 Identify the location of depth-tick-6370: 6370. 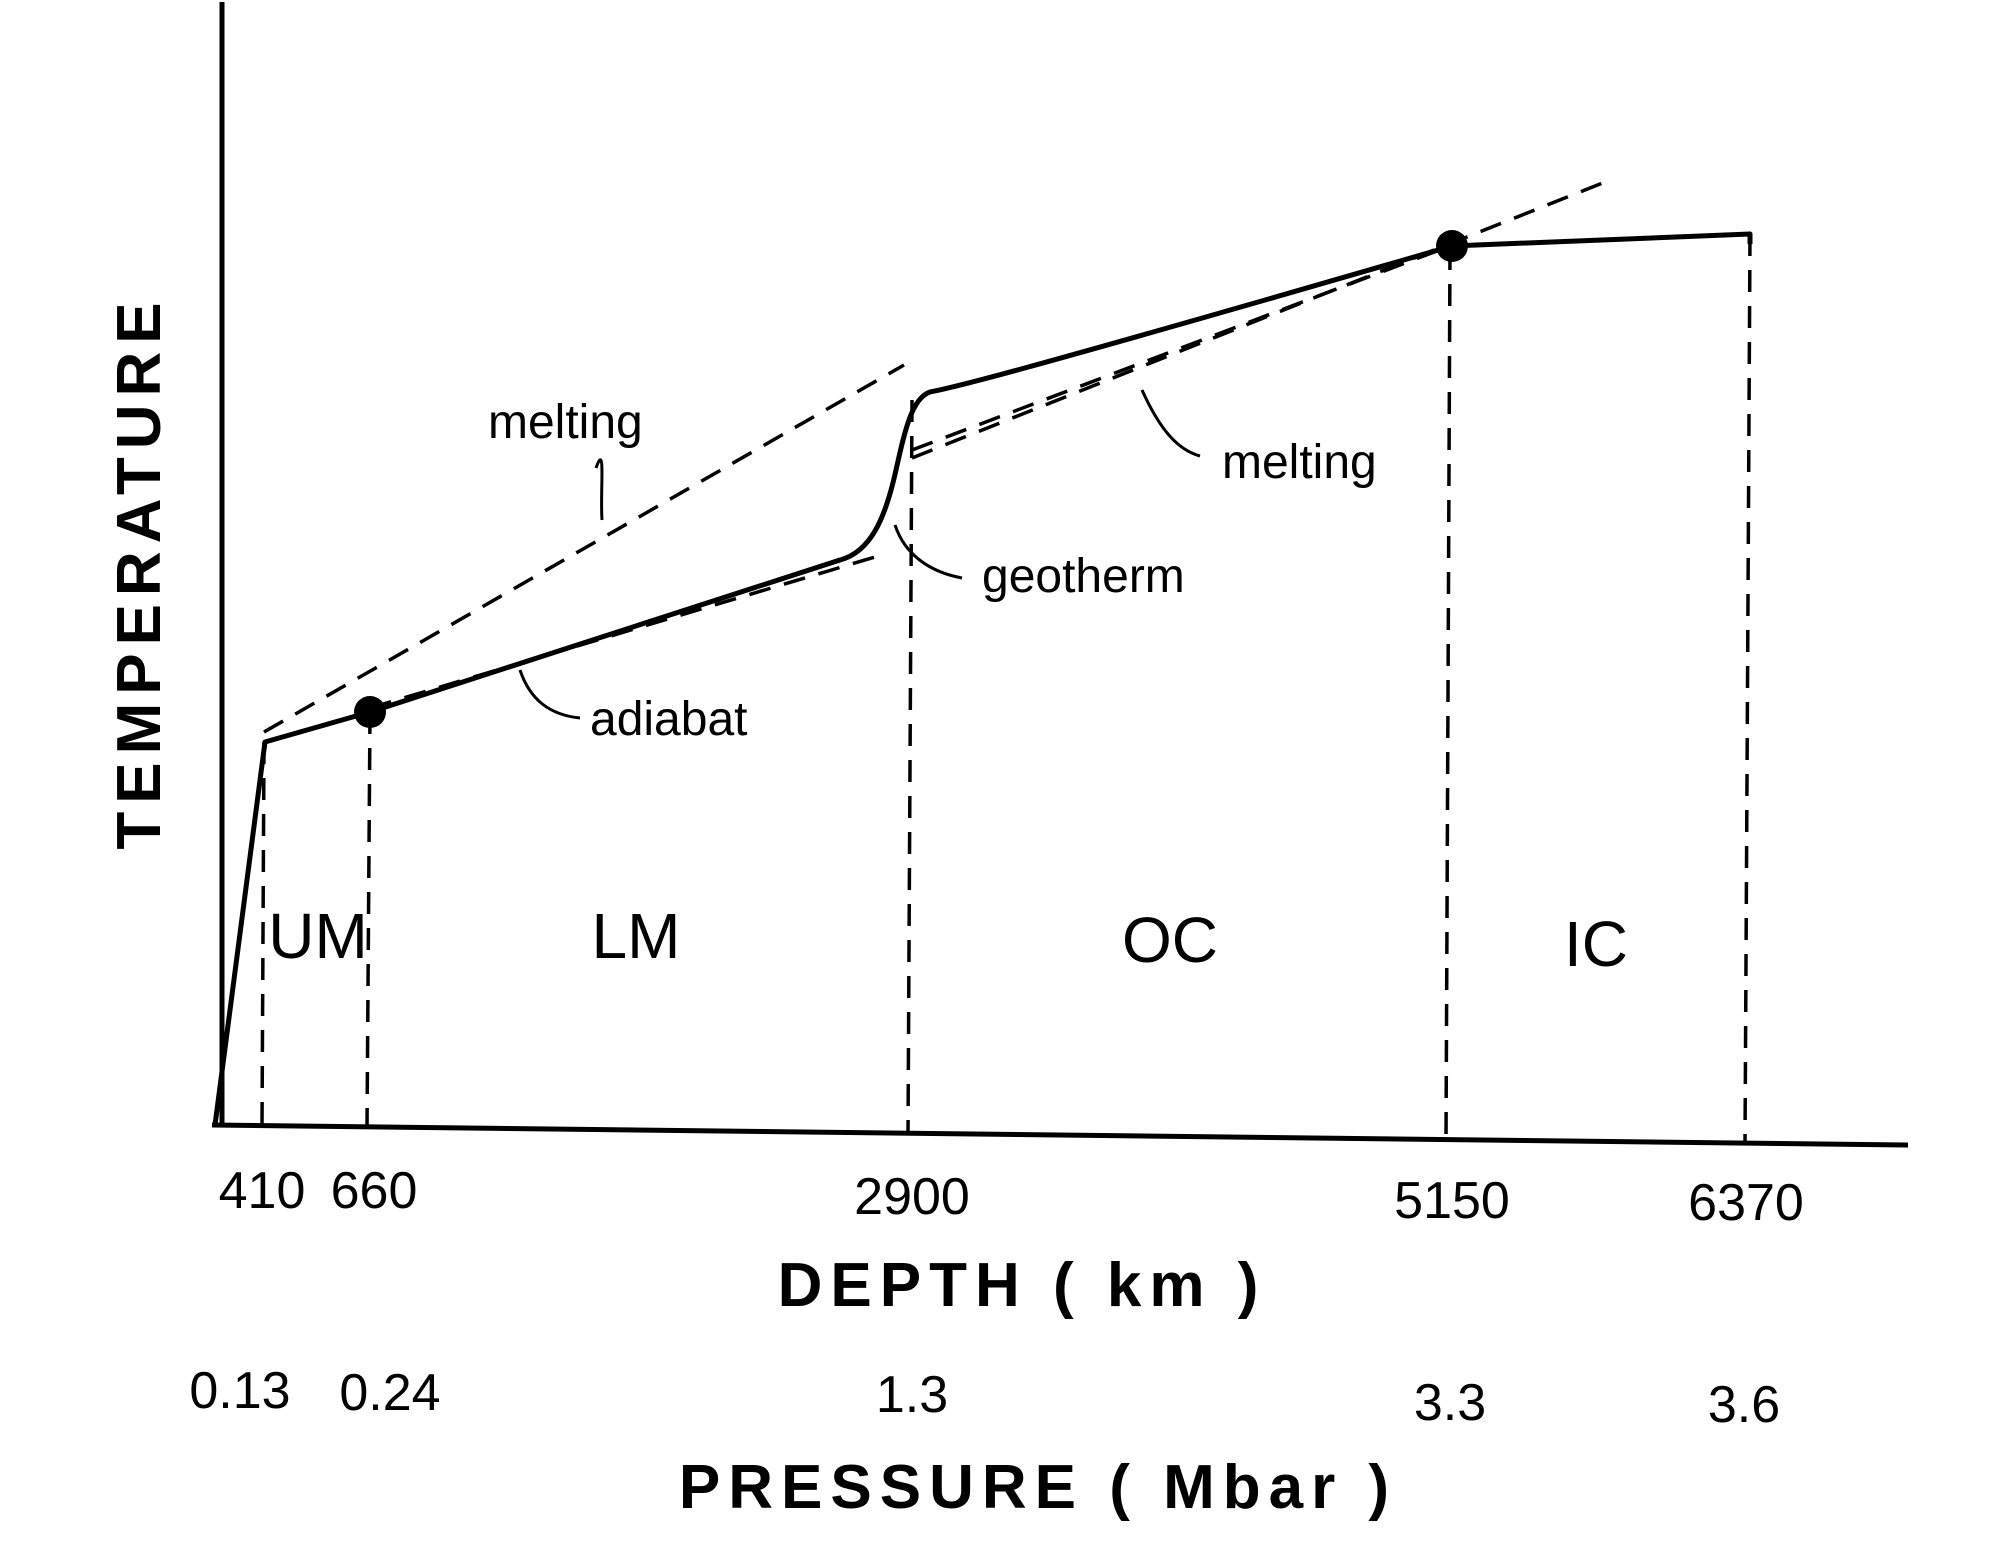
(1746, 1203).